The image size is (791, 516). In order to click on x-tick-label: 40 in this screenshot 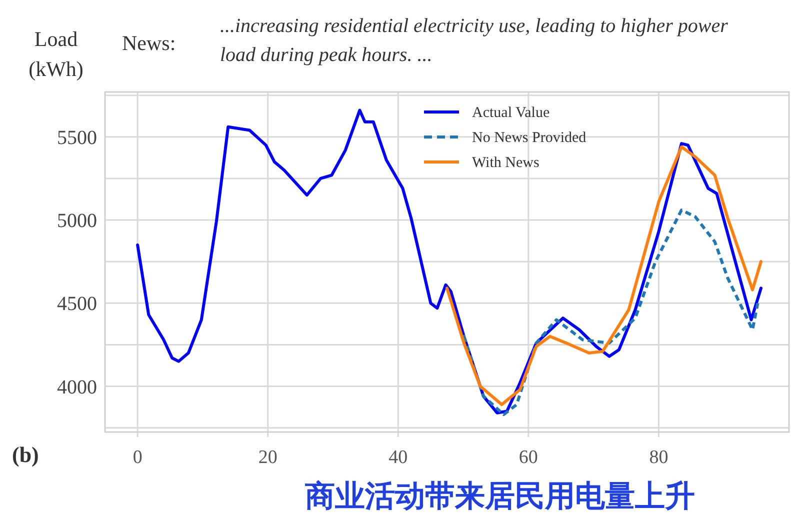, I will do `click(398, 457)`.